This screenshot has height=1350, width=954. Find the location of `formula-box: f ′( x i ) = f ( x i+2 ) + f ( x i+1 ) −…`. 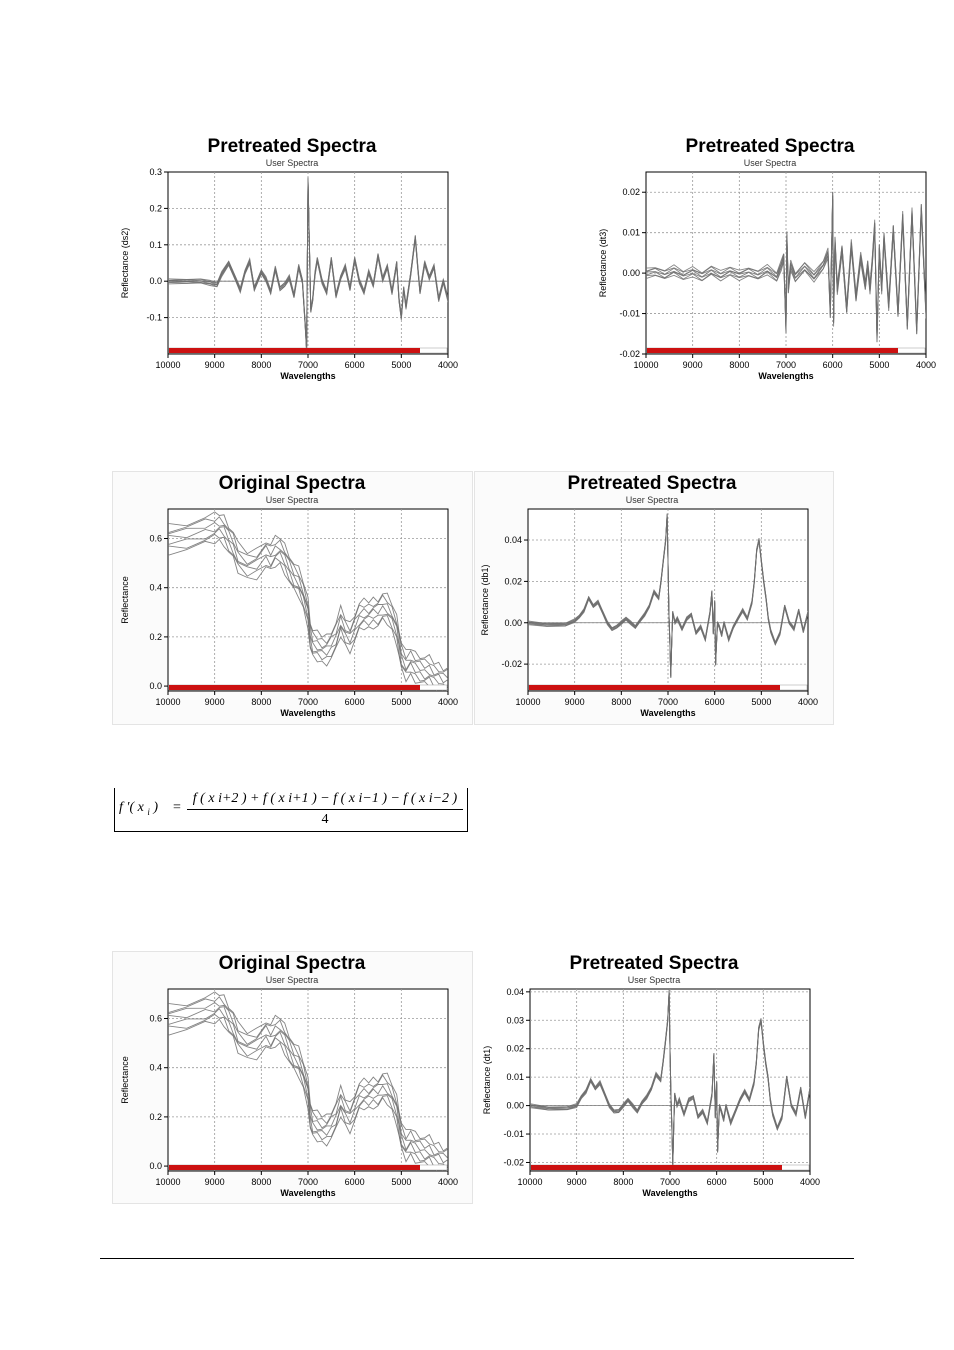

formula-box: f ′( x i ) = f ( x i+2 ) + f ( x i+1 ) −… is located at coordinates (291, 810).